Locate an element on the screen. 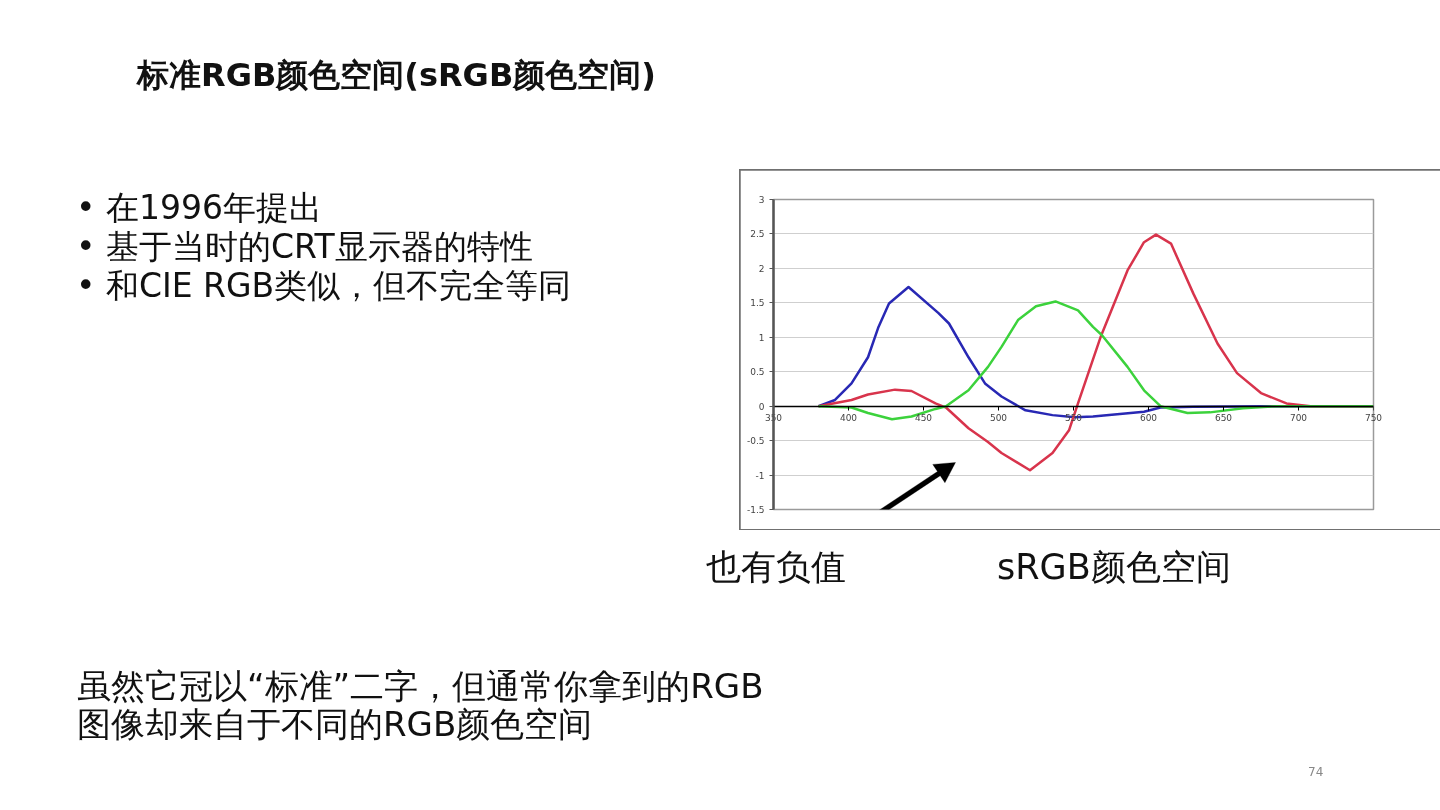  y-tick-label: -1 is located at coordinates (760, 475).